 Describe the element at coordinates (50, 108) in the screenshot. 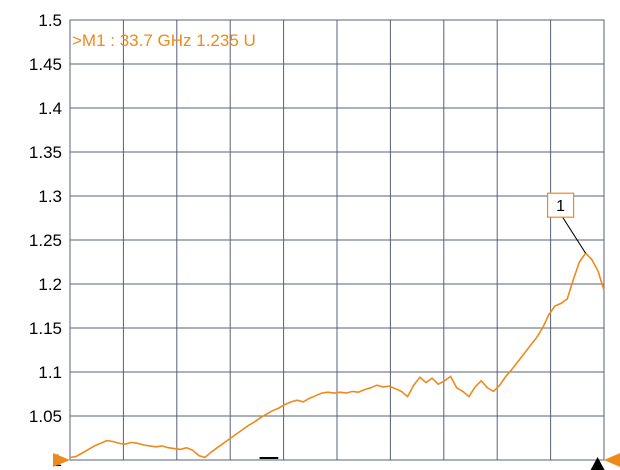

I see `y-tick-label: 1.4` at that location.